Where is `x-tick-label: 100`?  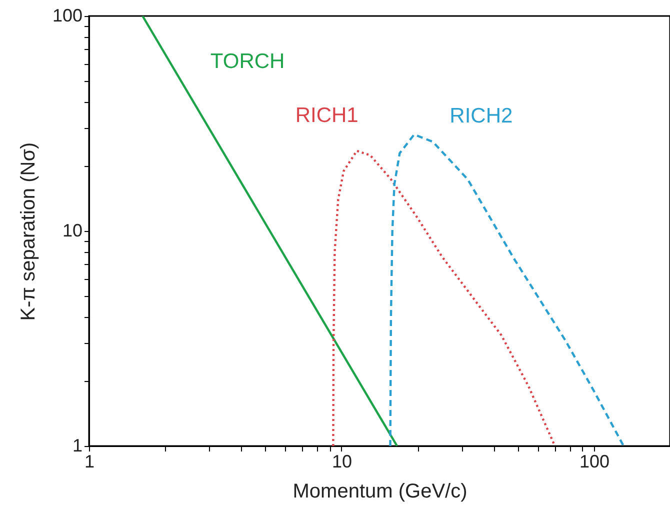 x-tick-label: 100 is located at coordinates (594, 462).